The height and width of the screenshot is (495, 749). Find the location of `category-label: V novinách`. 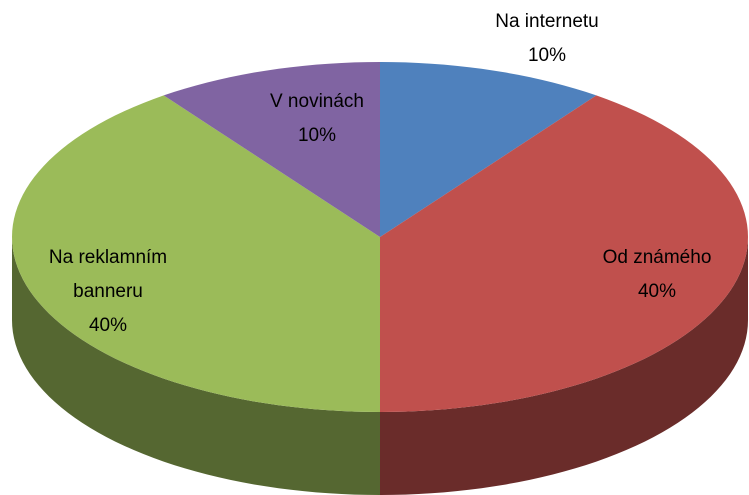

category-label: V novinách is located at coordinates (316, 101).